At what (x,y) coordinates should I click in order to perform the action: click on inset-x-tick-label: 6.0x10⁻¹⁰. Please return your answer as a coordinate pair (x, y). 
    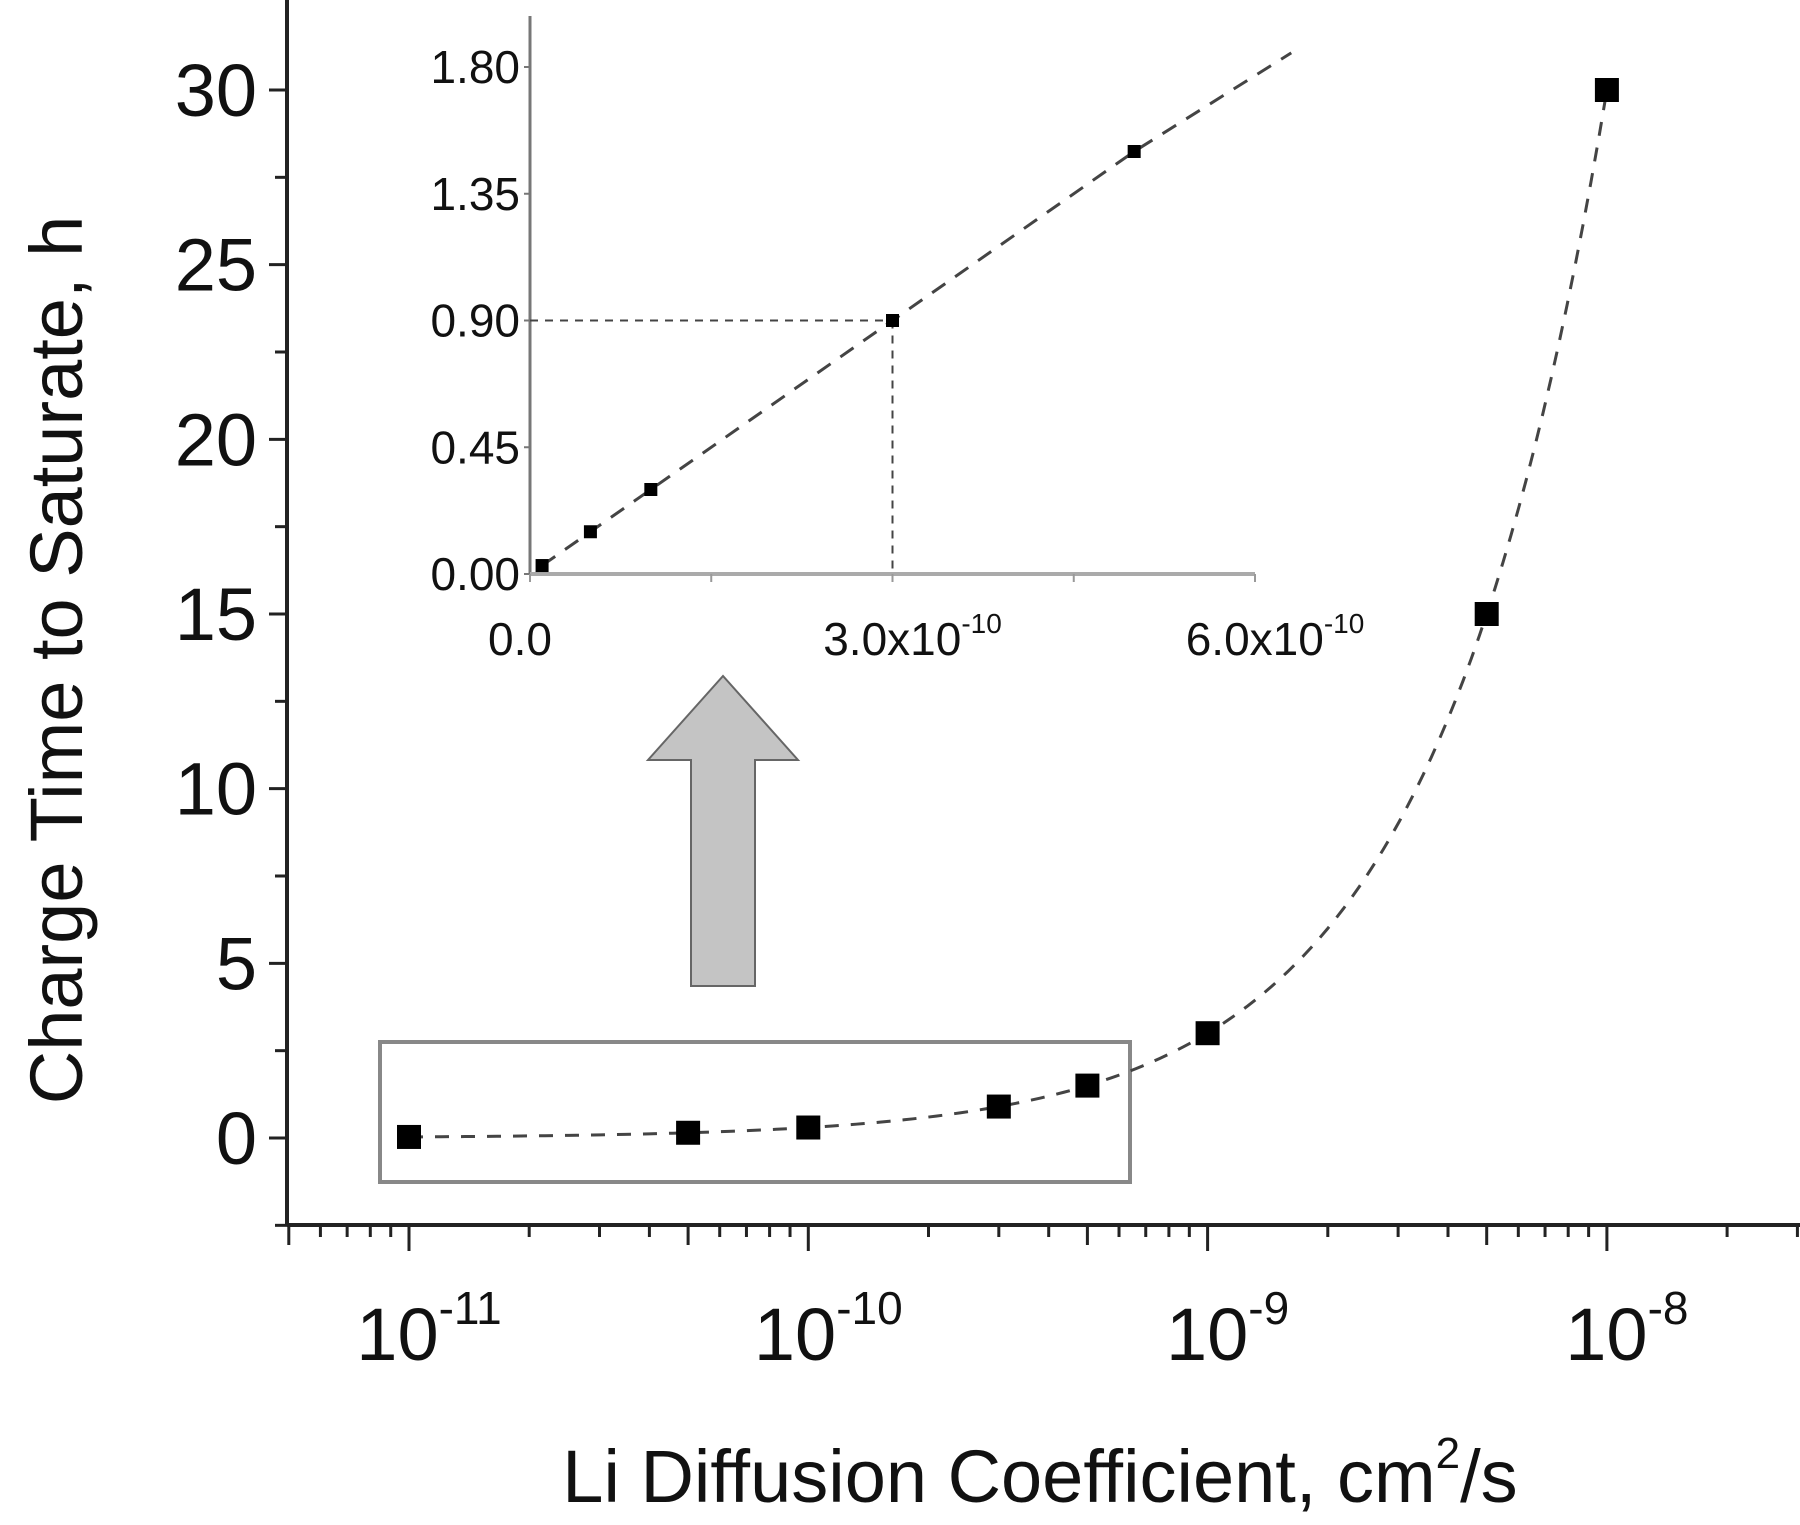
    Looking at the image, I should click on (1275, 636).